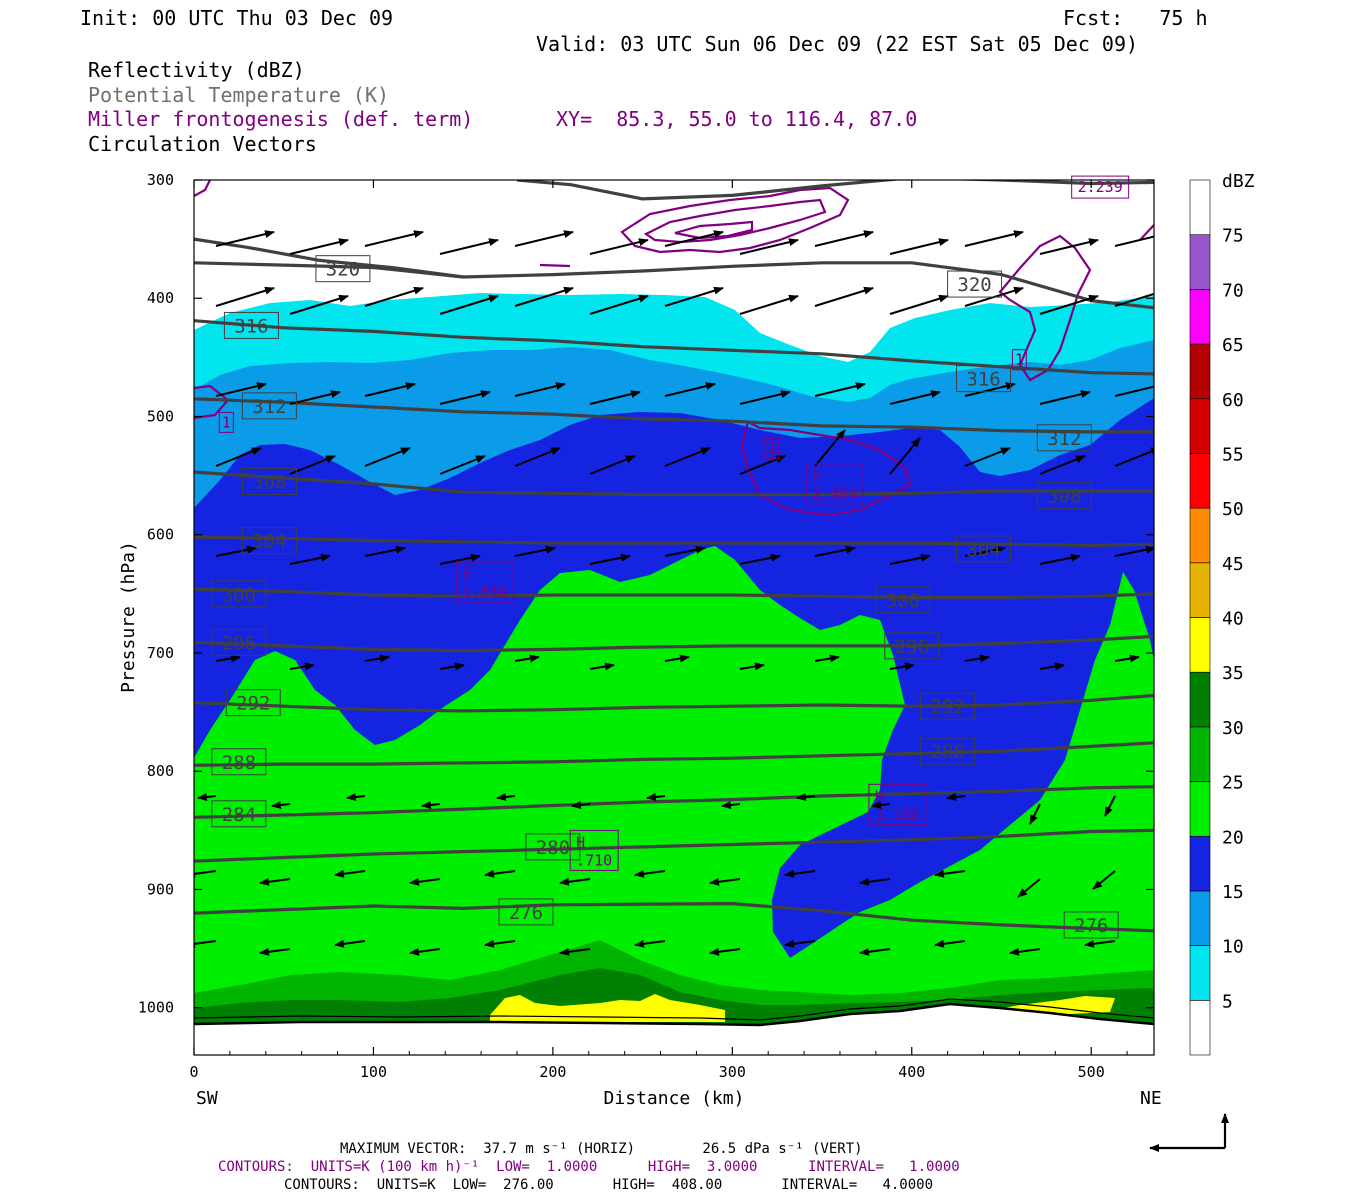 The image size is (1350, 1200). What do you see at coordinates (1233, 509) in the screenshot?
I see `colorbar-level-label: 50` at bounding box center [1233, 509].